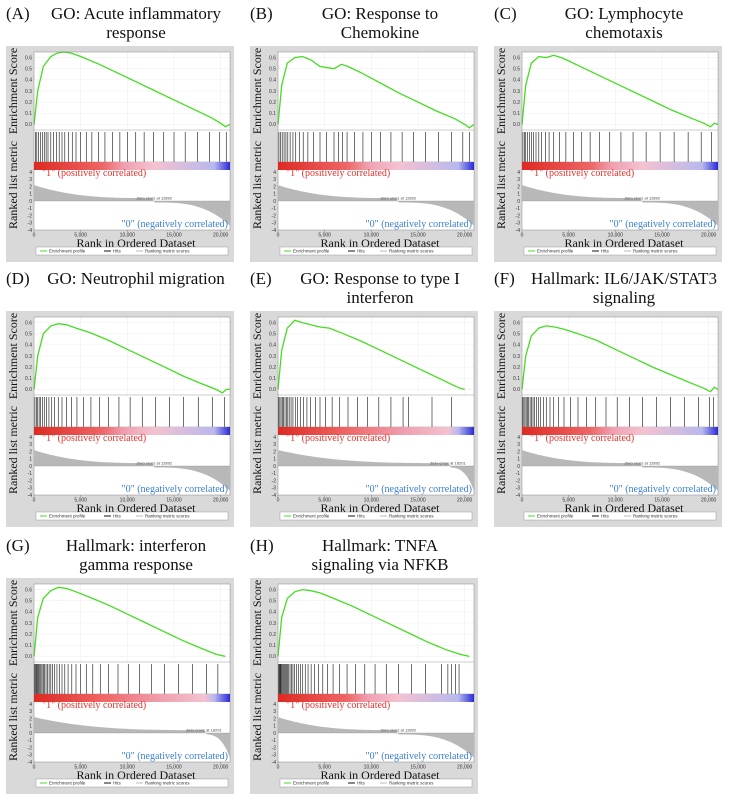  What do you see at coordinates (18, 13) in the screenshot?
I see `panel-letter: (A)` at bounding box center [18, 13].